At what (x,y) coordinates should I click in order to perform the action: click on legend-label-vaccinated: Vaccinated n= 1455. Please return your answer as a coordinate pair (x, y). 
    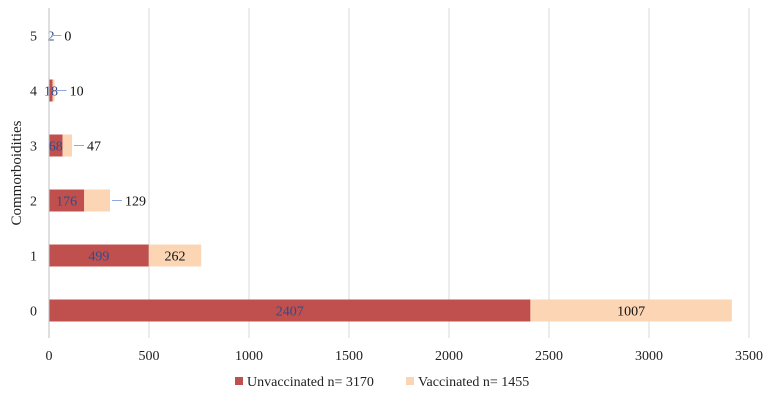
    Looking at the image, I should click on (473, 382).